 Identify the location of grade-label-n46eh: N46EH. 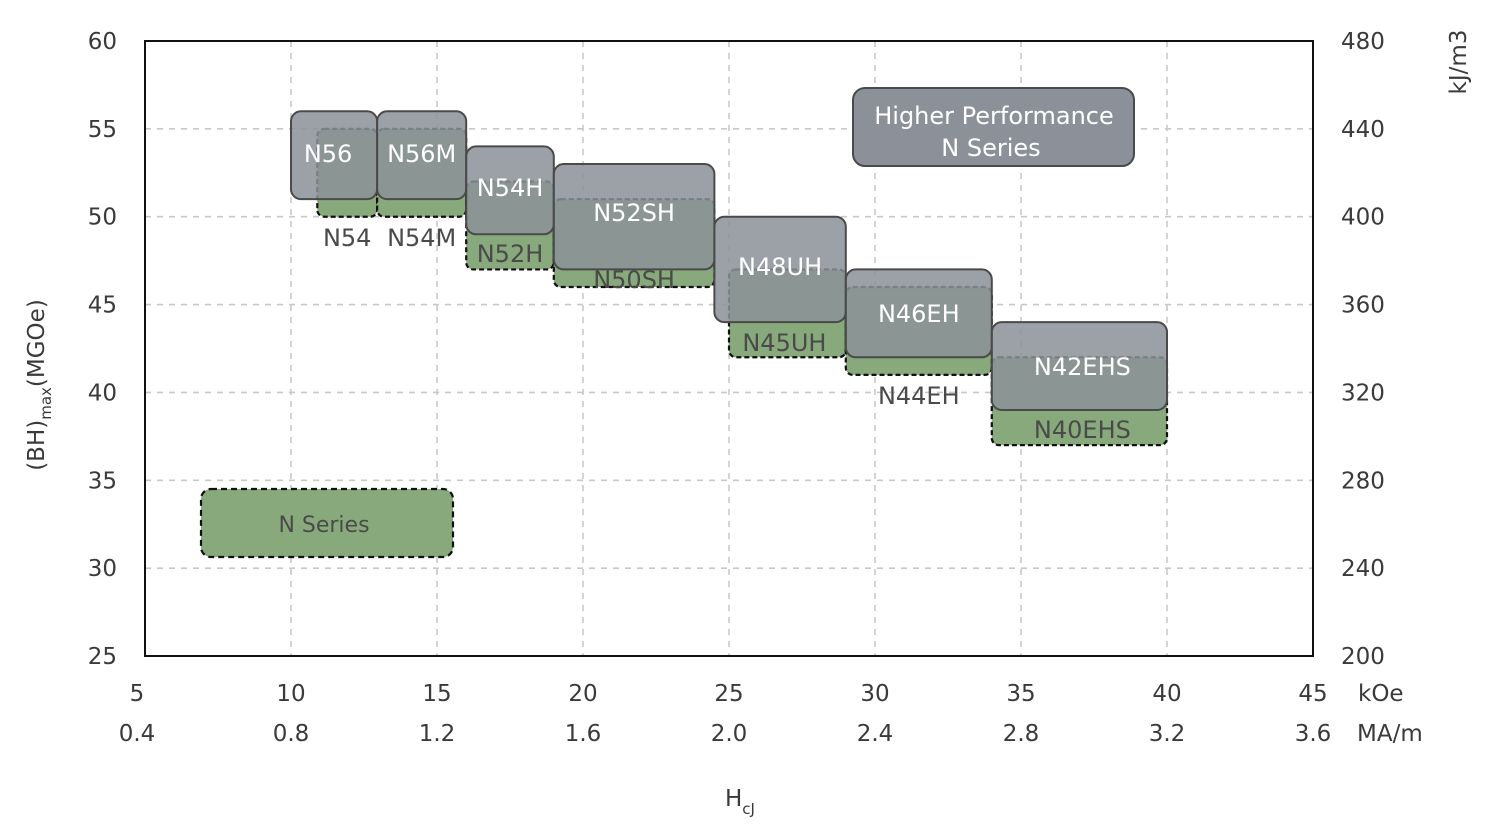
(919, 314).